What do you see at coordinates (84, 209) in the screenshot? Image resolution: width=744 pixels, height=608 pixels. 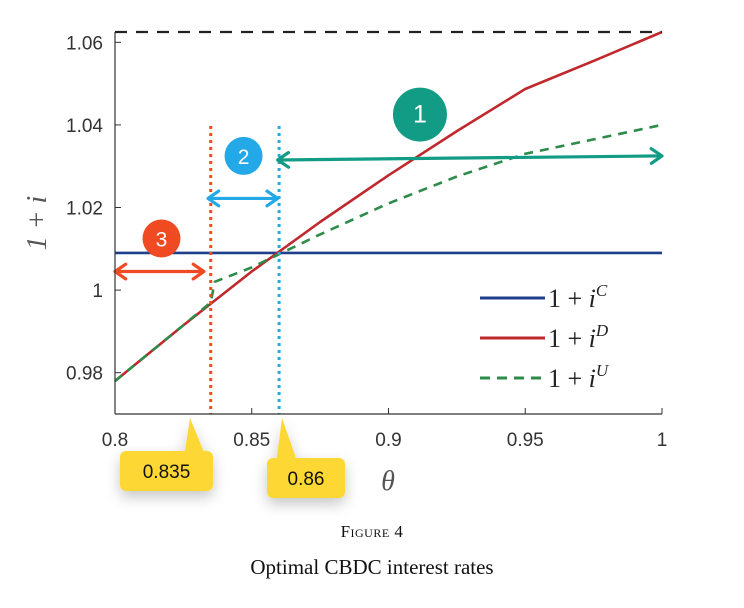 I see `y-tick-label: 1.02` at bounding box center [84, 209].